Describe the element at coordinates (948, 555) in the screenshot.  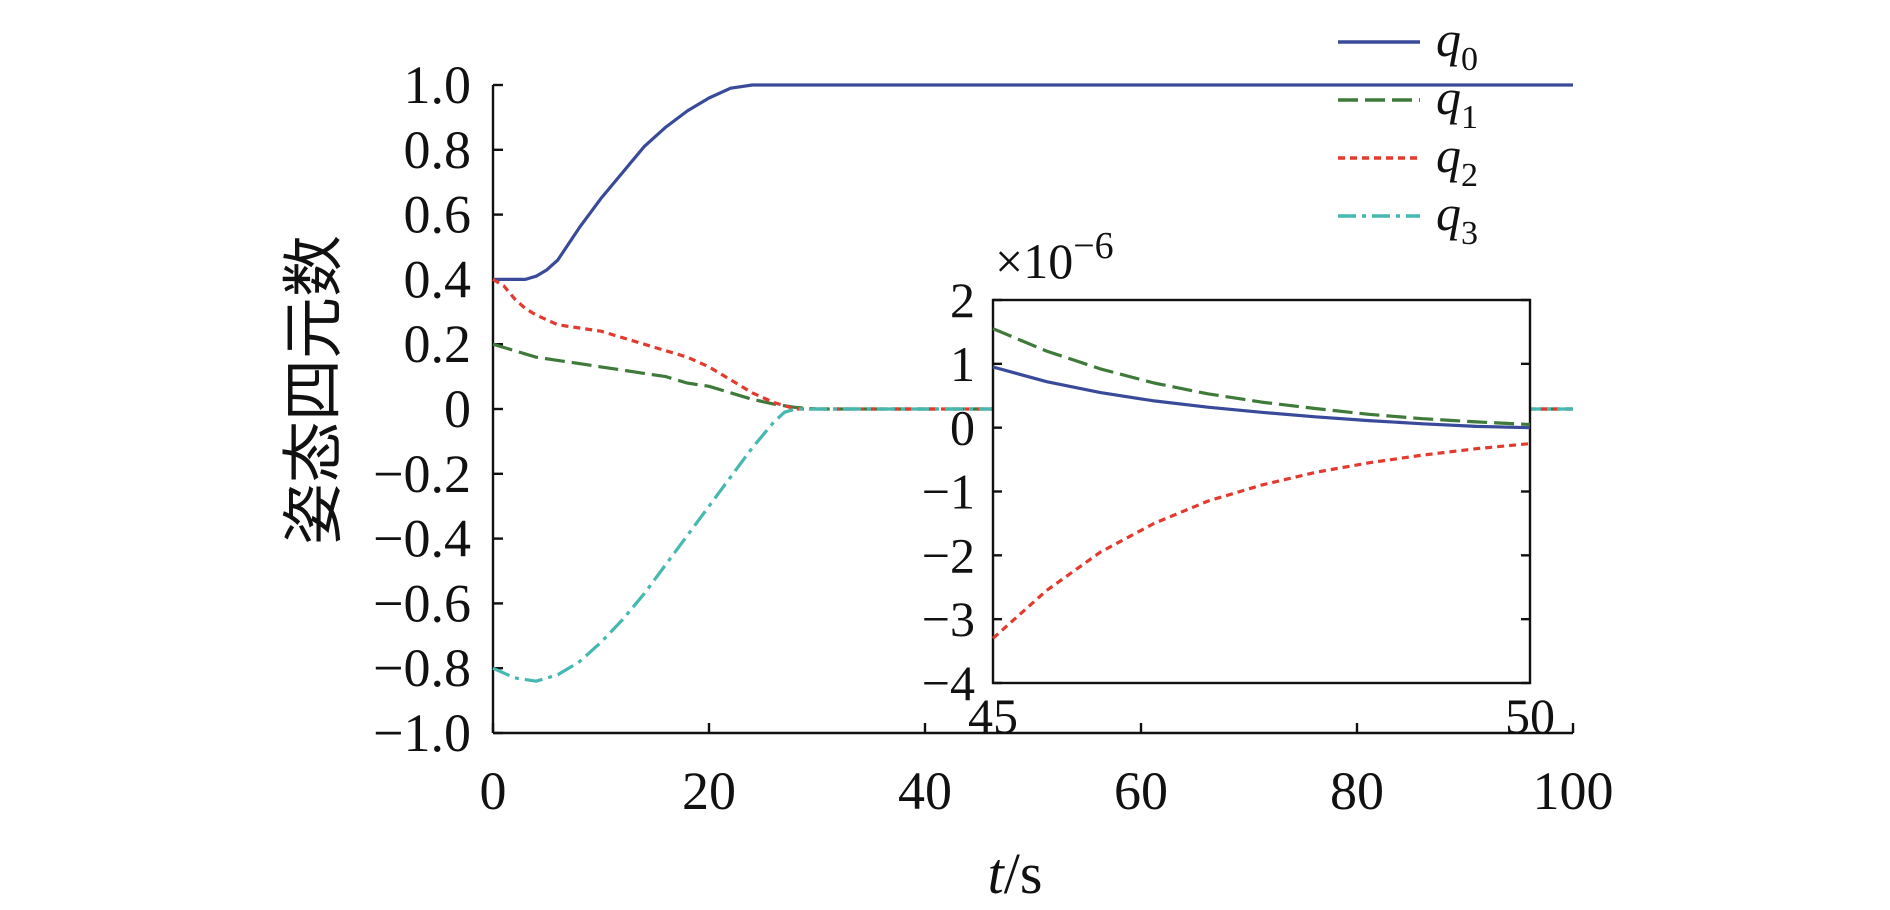
I see `inset-y-tick-label: −2` at that location.